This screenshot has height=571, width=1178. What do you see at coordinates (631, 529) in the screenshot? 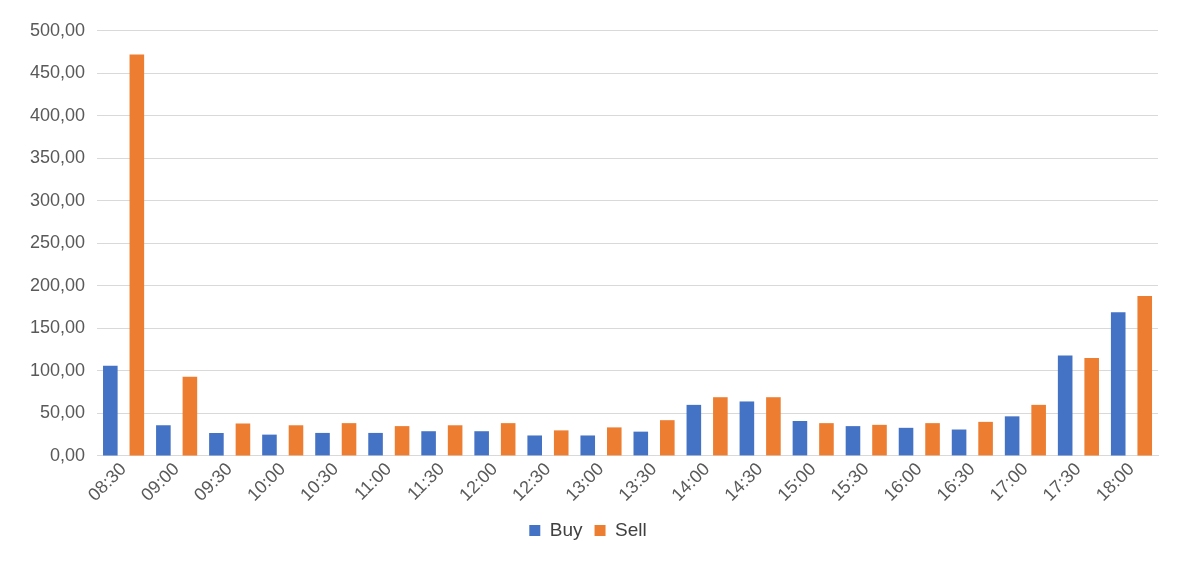
I see `legend-label: Sell` at bounding box center [631, 529].